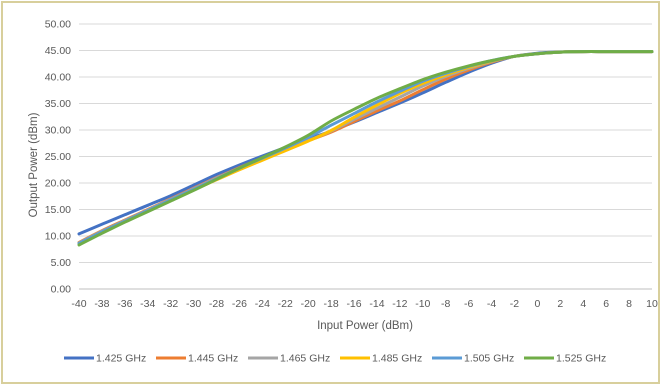  Describe the element at coordinates (193, 304) in the screenshot. I see `x-tick-label: -30` at that location.